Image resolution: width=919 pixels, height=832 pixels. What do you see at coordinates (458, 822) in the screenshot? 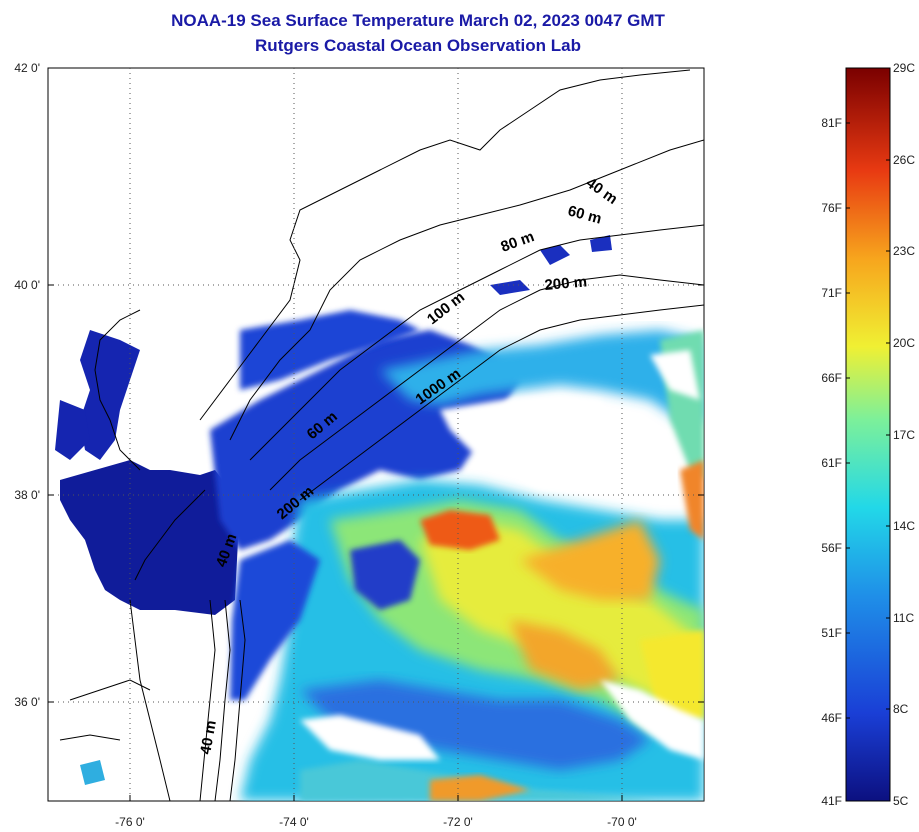
I see `lon-tick-label: -72 0'` at bounding box center [458, 822].